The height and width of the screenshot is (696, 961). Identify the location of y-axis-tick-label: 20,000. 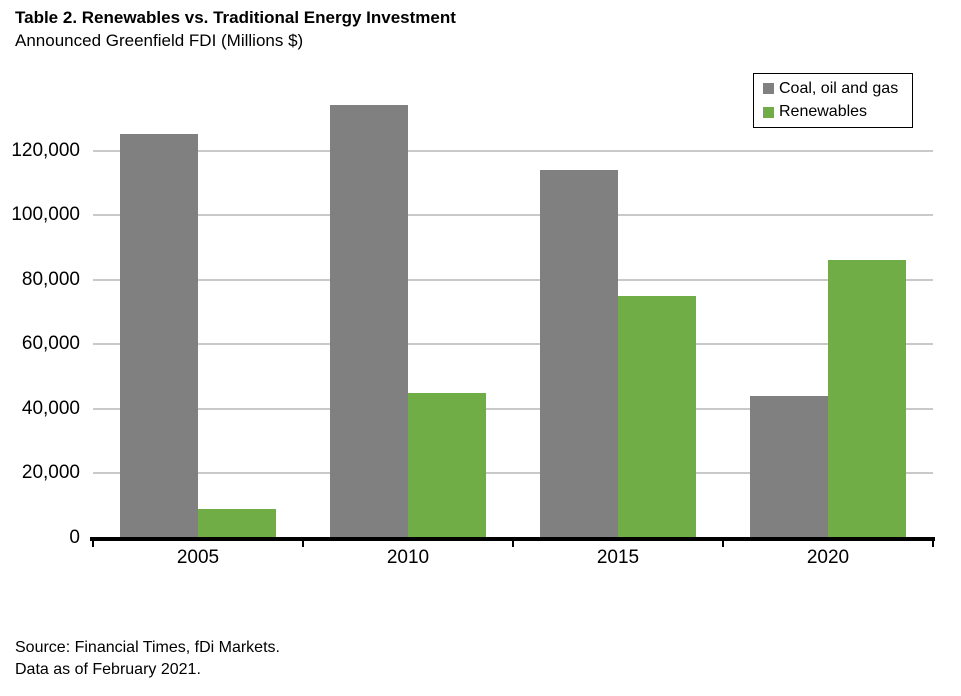
(50, 473).